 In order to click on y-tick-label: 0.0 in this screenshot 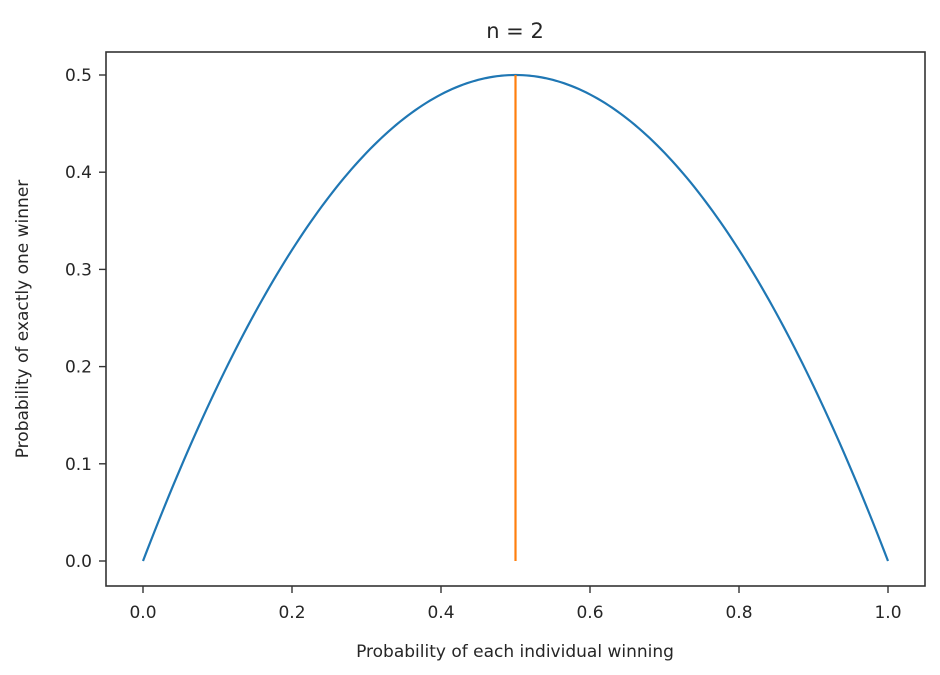, I will do `click(78, 562)`.